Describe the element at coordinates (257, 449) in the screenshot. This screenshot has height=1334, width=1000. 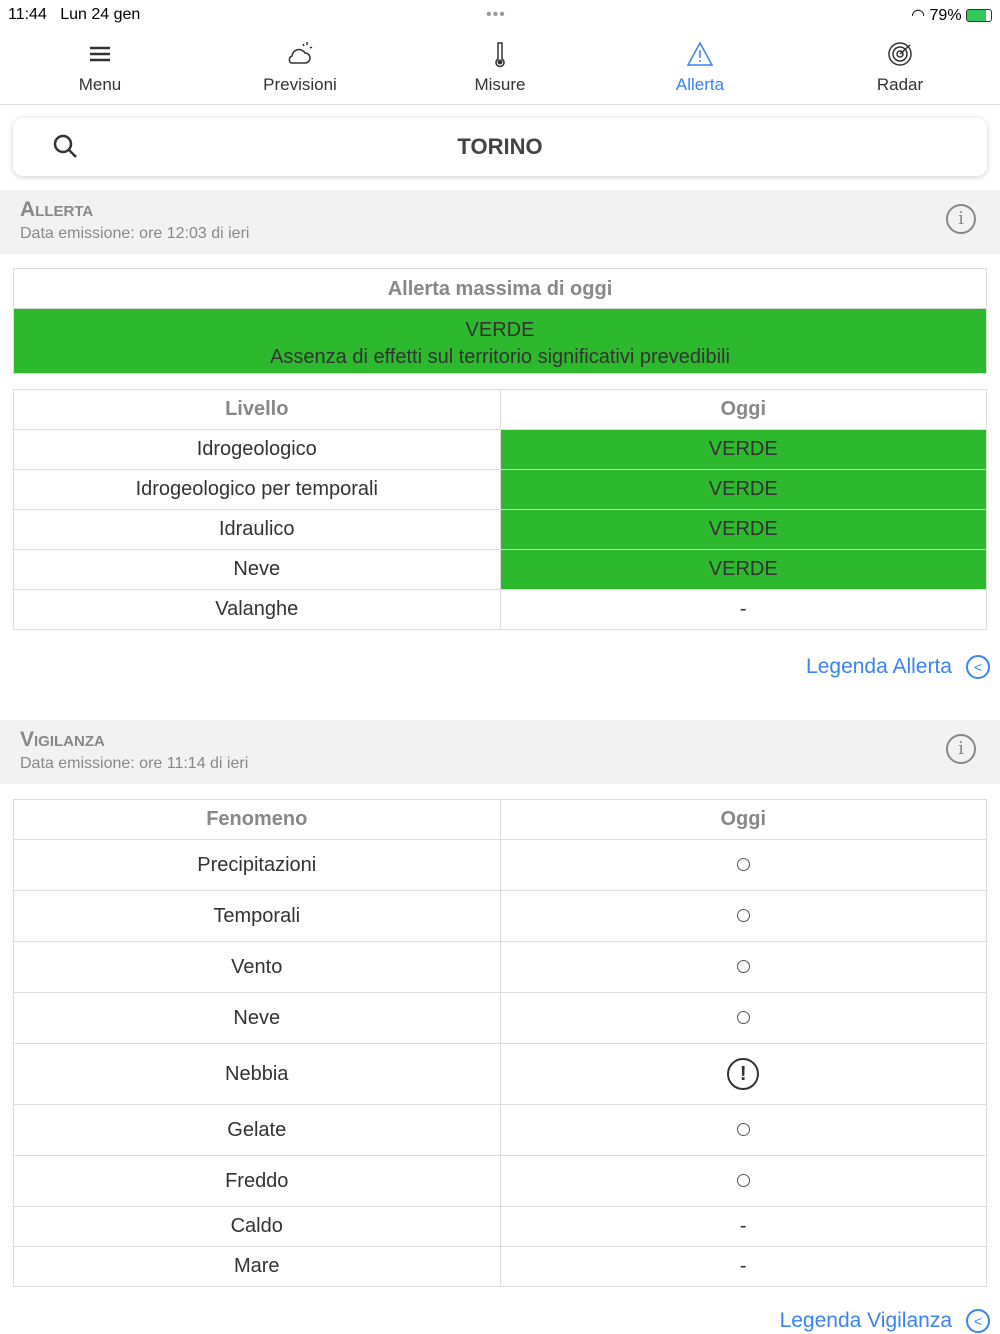
I see `level-name: Idrogeologico` at that location.